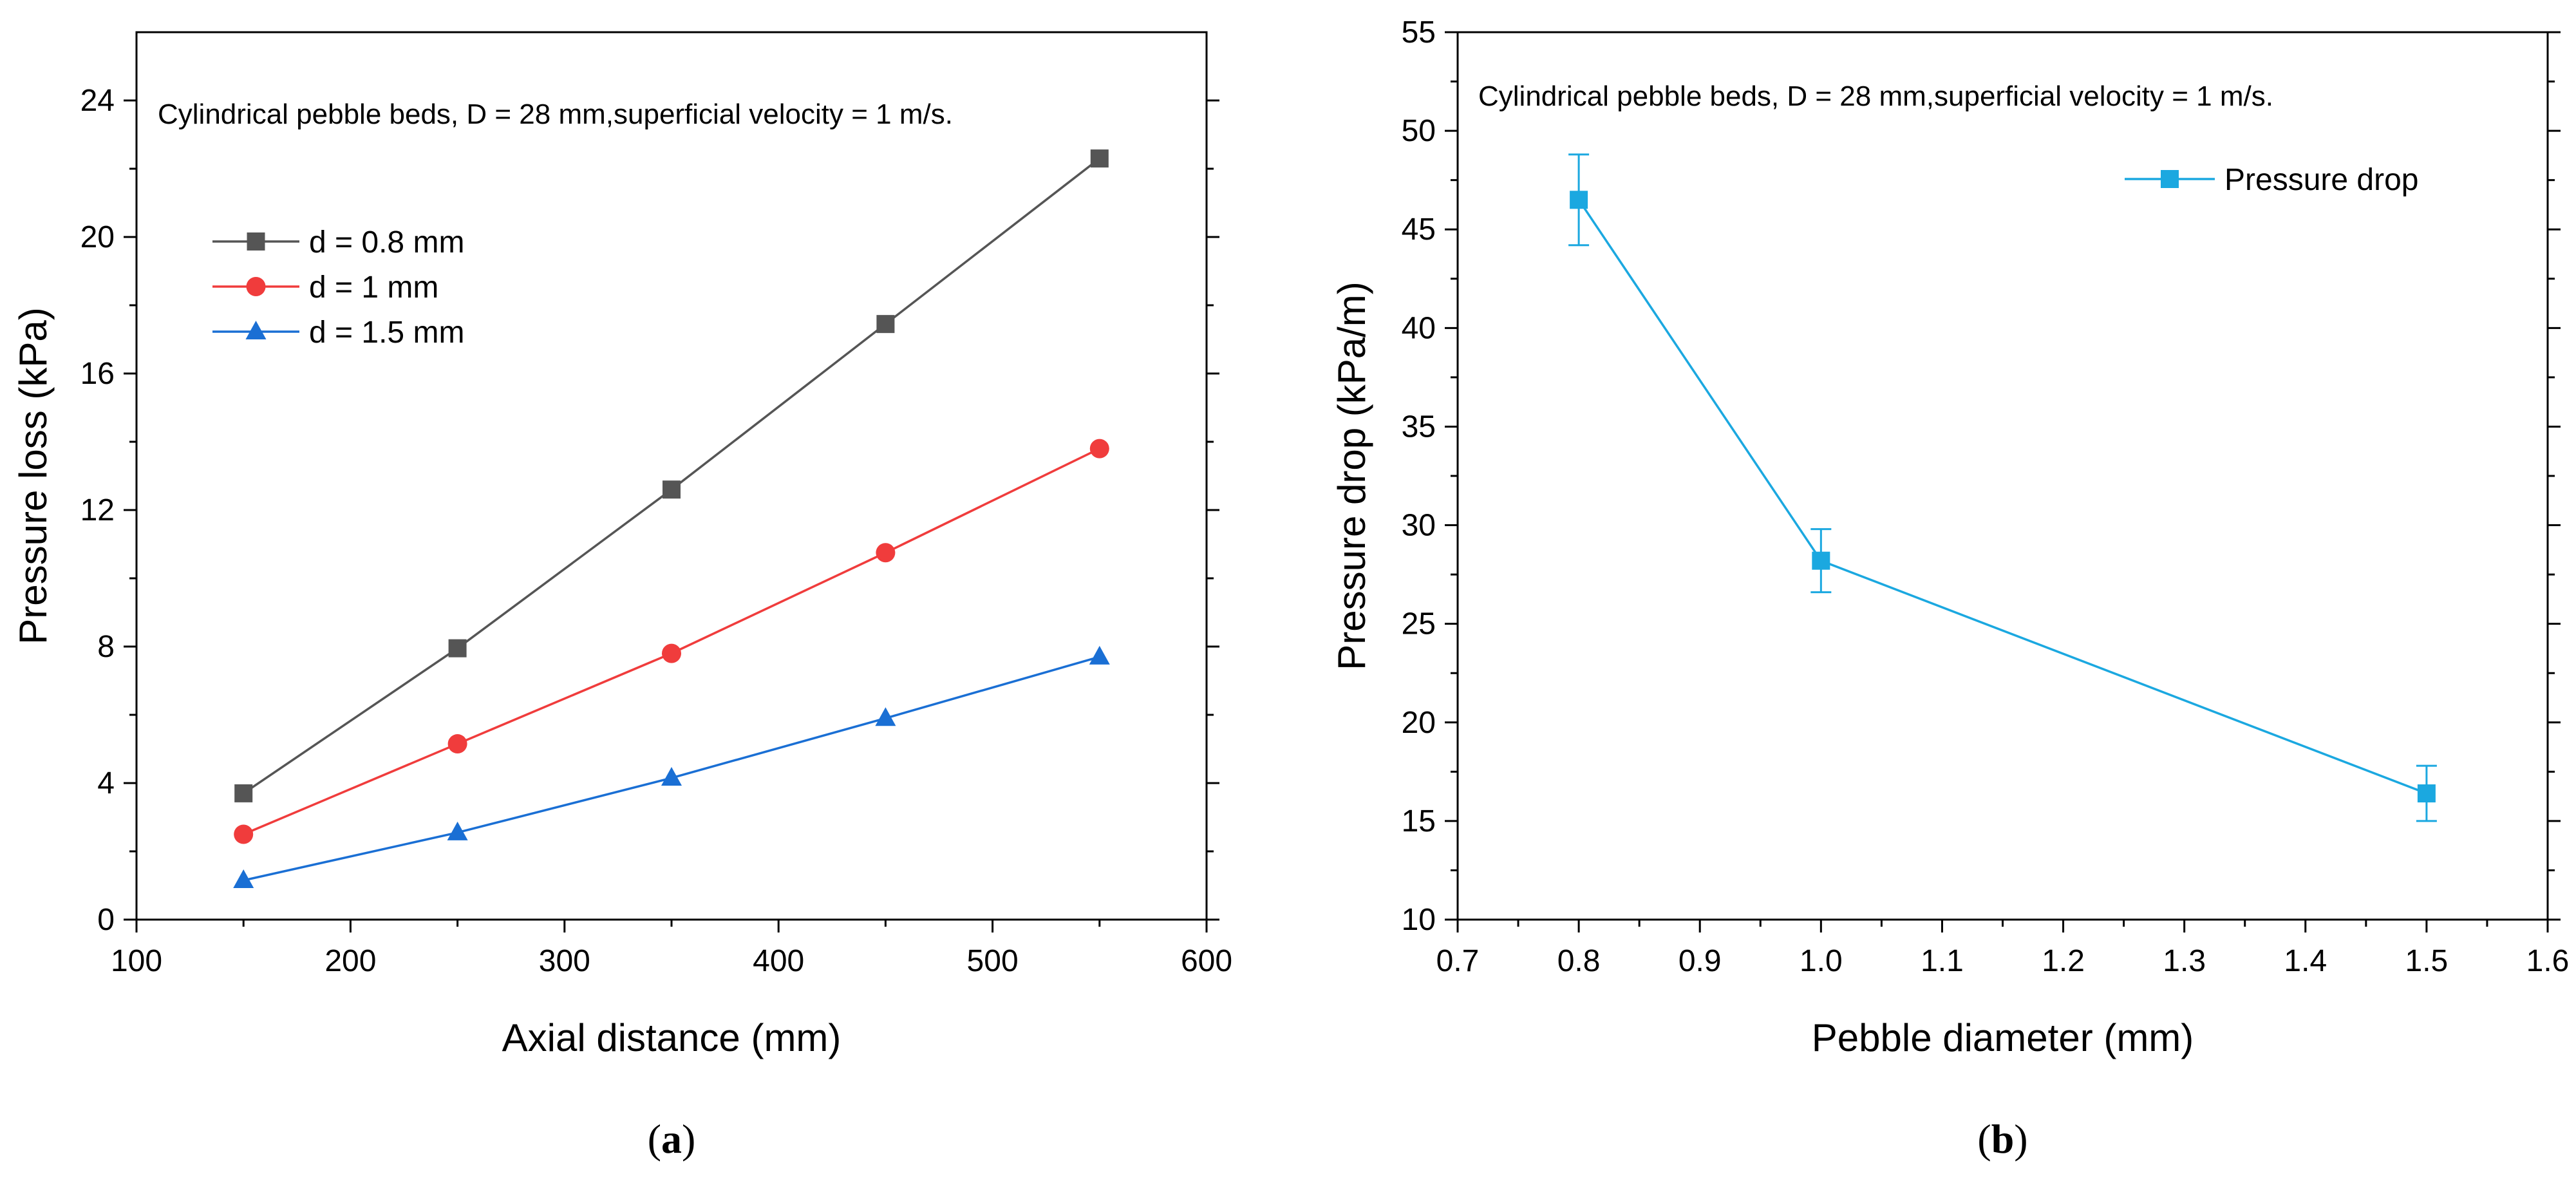  I want to click on y-tick-label: 25, so click(1419, 624).